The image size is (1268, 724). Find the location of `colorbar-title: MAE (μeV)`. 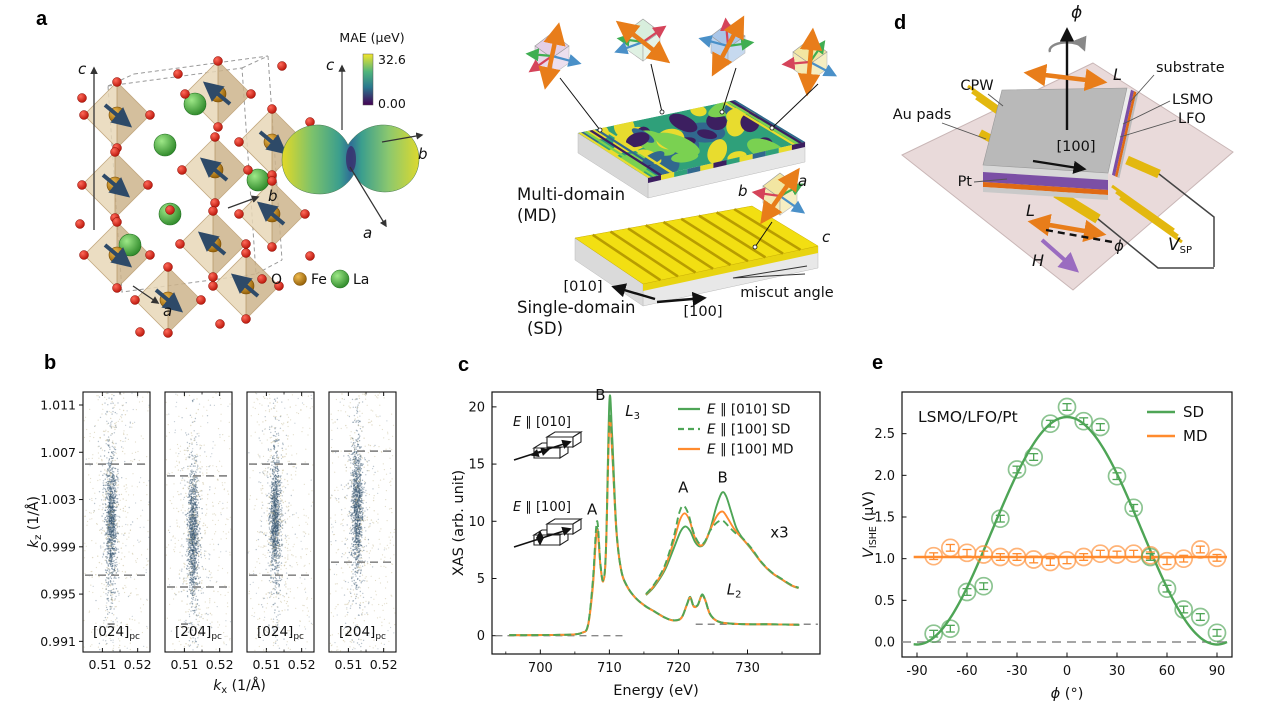

colorbar-title: MAE (μeV) is located at coordinates (371, 37).